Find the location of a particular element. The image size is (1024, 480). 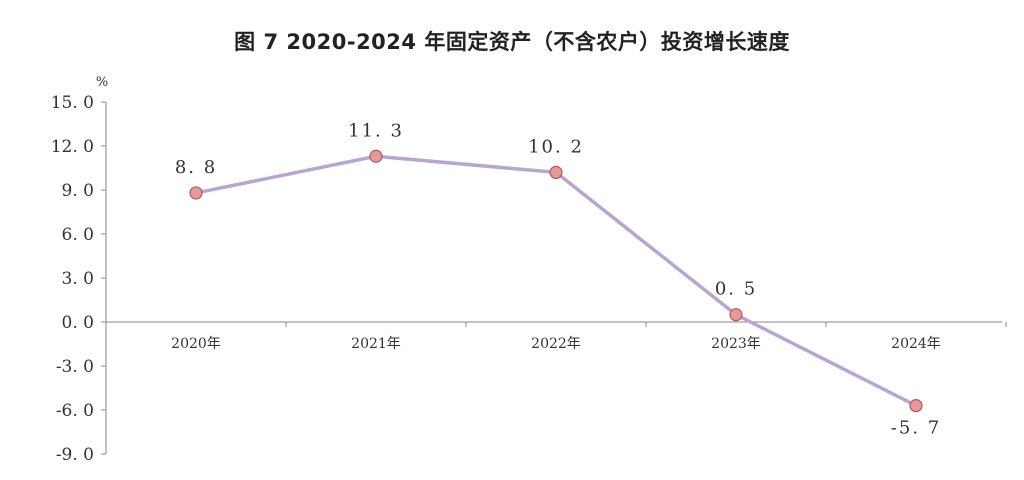

x-category-label: 2022年 is located at coordinates (556, 344).